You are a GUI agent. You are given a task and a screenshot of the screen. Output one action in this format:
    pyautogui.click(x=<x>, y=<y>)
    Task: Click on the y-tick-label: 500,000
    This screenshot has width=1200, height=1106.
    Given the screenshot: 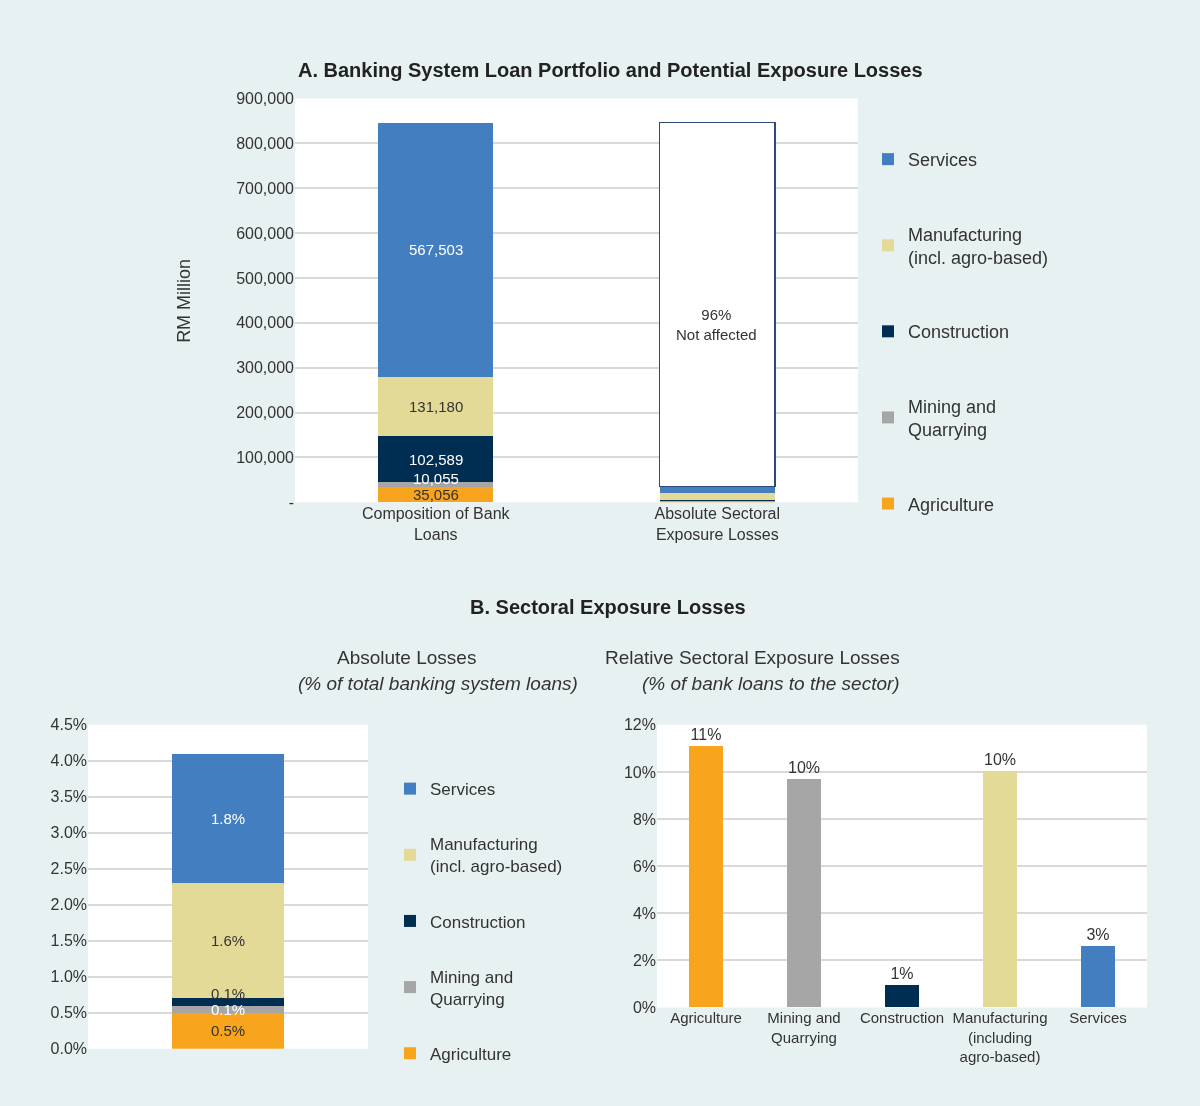 What is the action you would take?
    pyautogui.click(x=265, y=278)
    